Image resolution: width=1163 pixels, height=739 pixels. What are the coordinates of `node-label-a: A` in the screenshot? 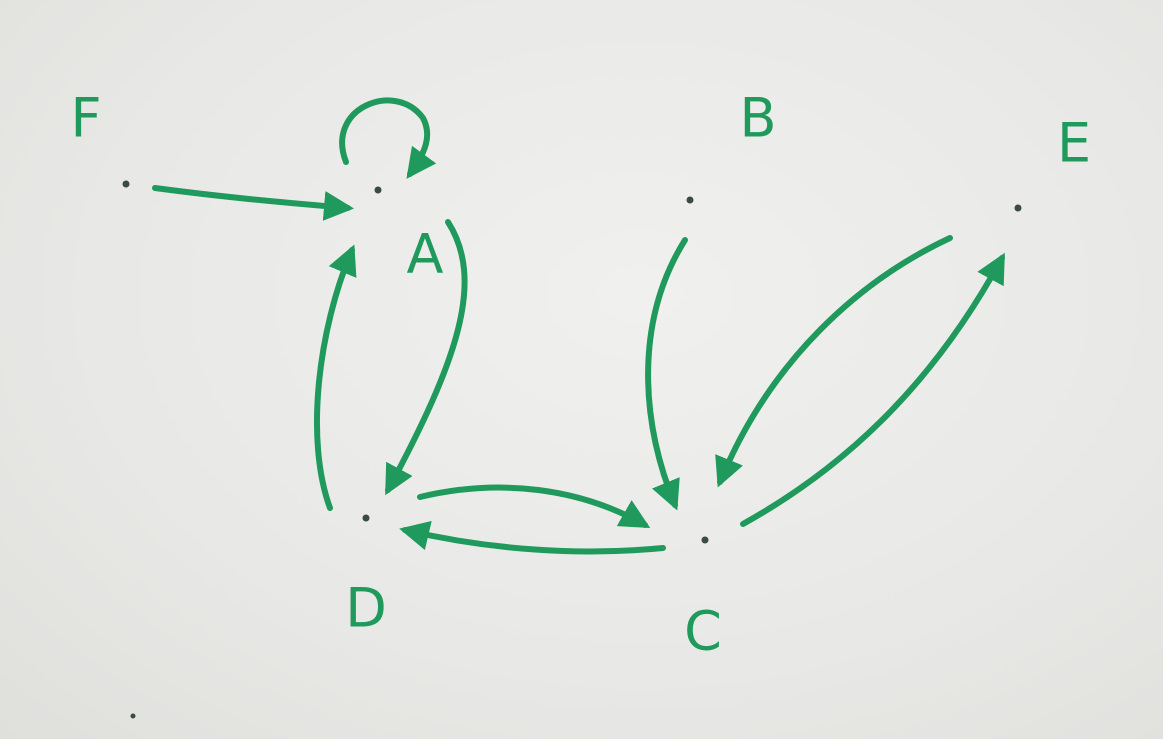 It's located at (425, 254).